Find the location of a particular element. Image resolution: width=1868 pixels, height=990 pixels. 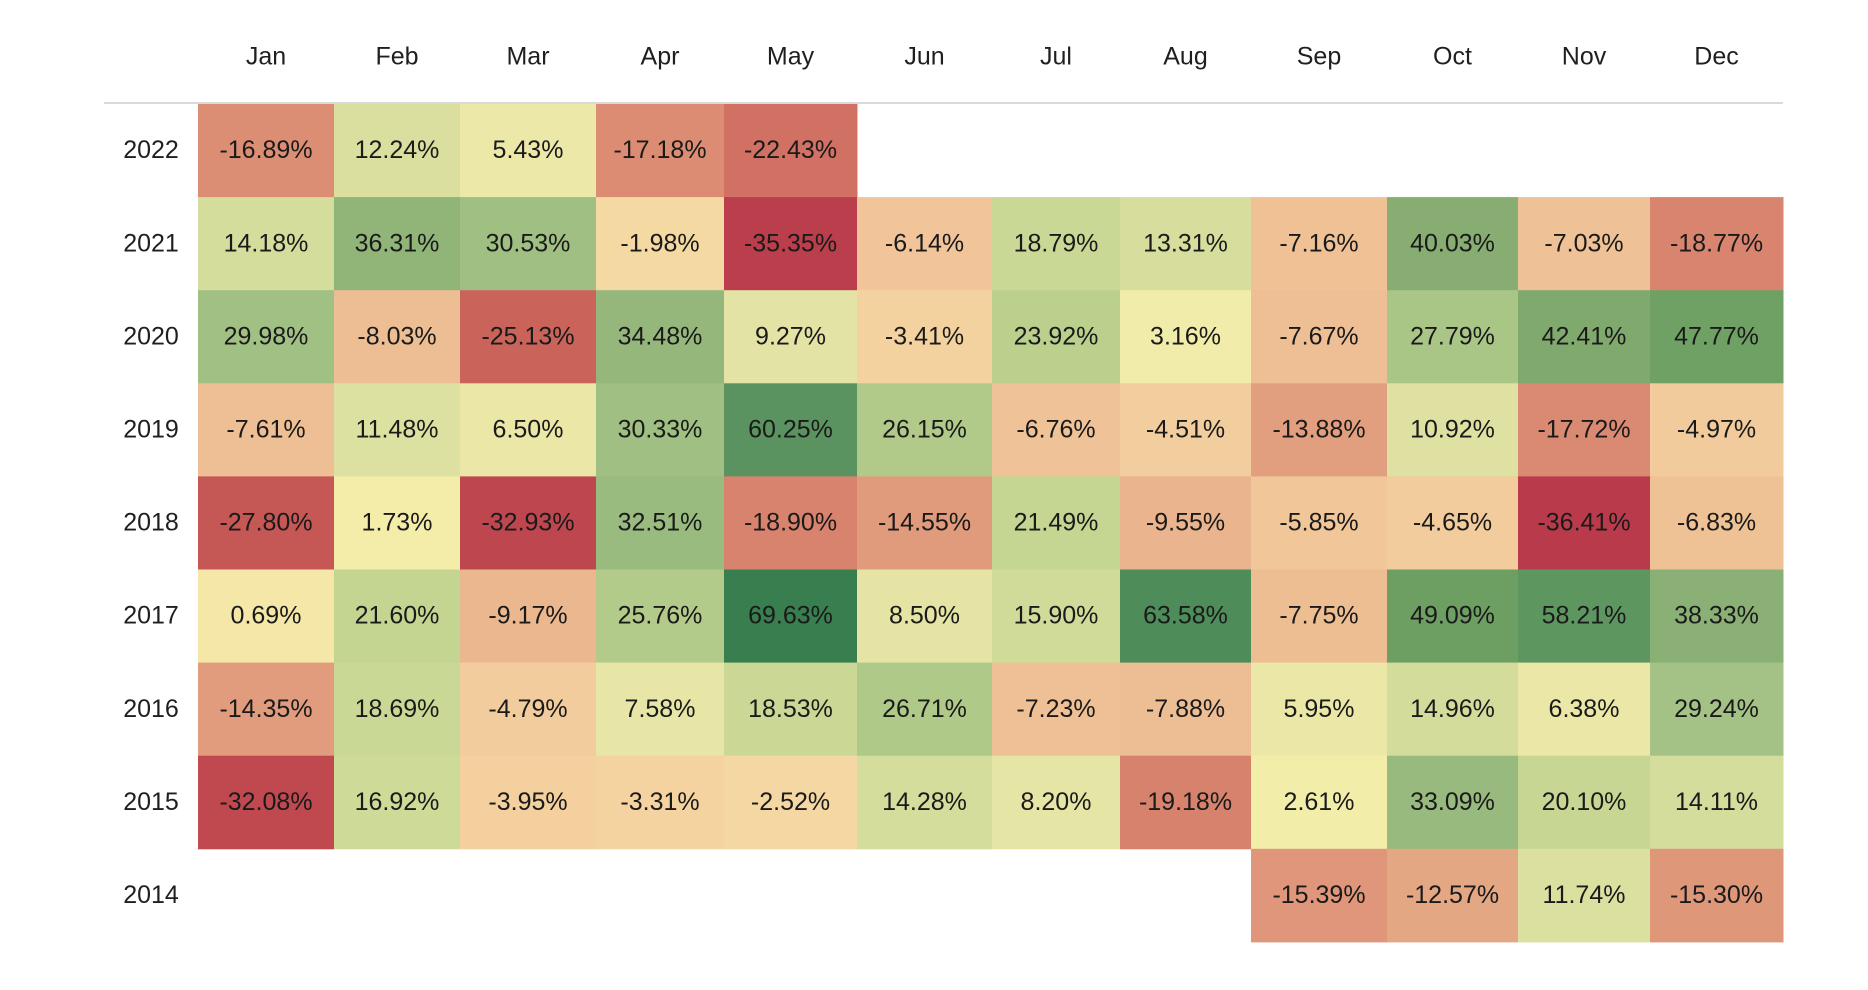

heatmap-cell-2015-apr is located at coordinates (660, 802).